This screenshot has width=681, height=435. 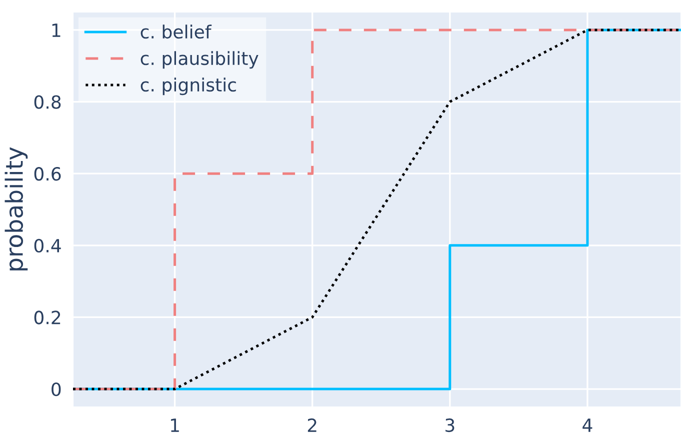 I want to click on y-tick-label: 0.8, so click(x=47, y=102).